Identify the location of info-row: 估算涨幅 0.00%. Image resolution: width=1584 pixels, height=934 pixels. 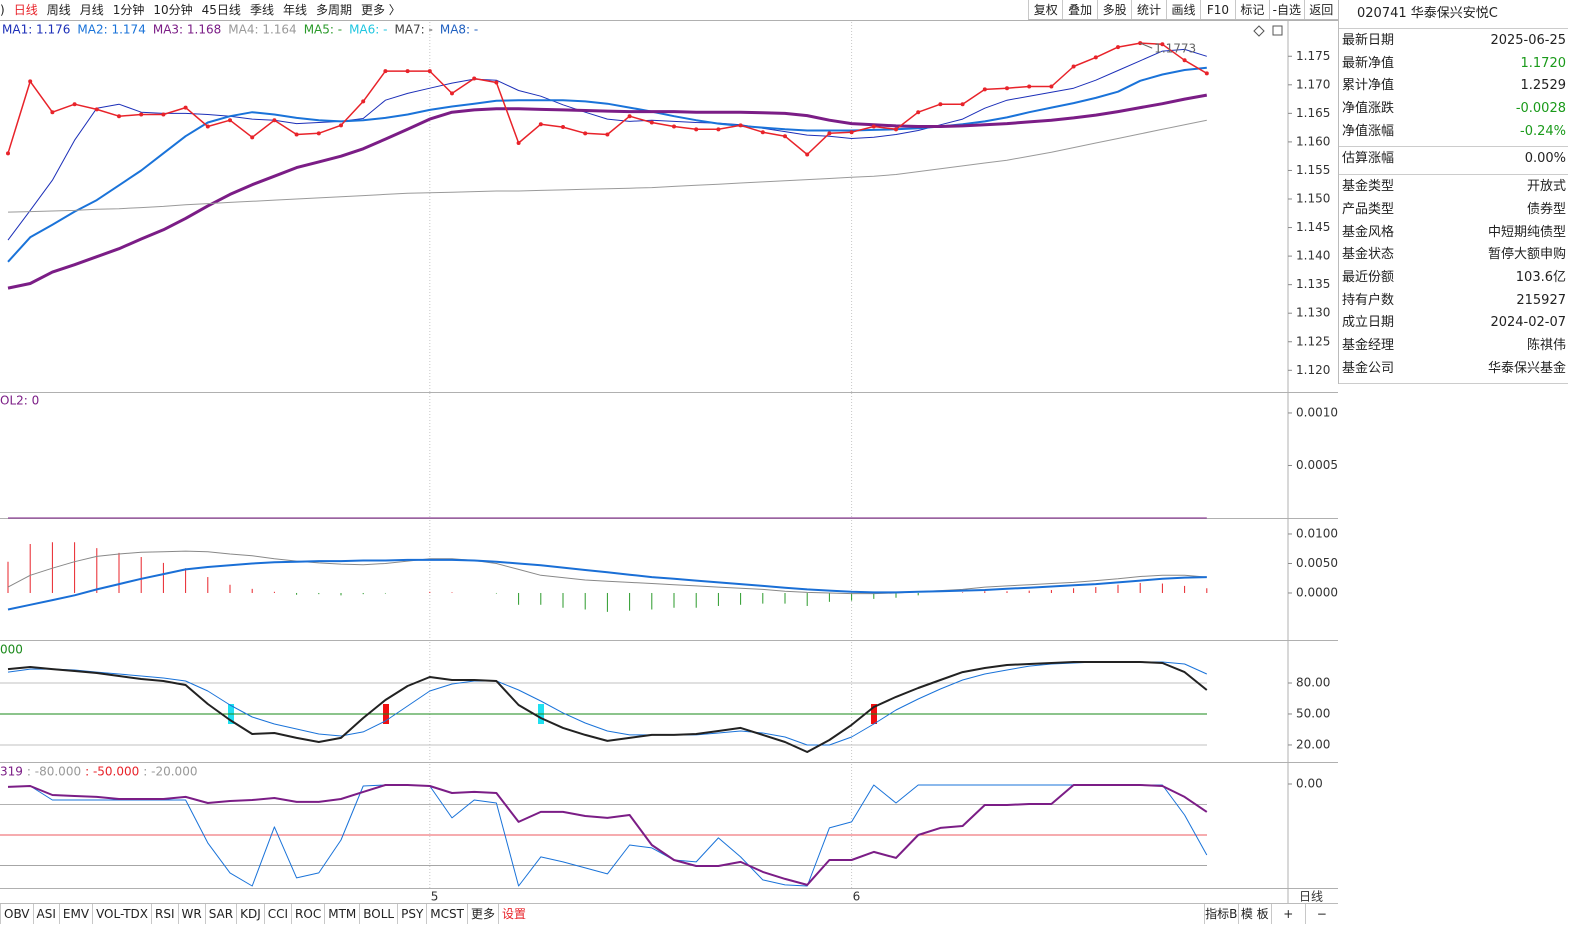
(1453, 159).